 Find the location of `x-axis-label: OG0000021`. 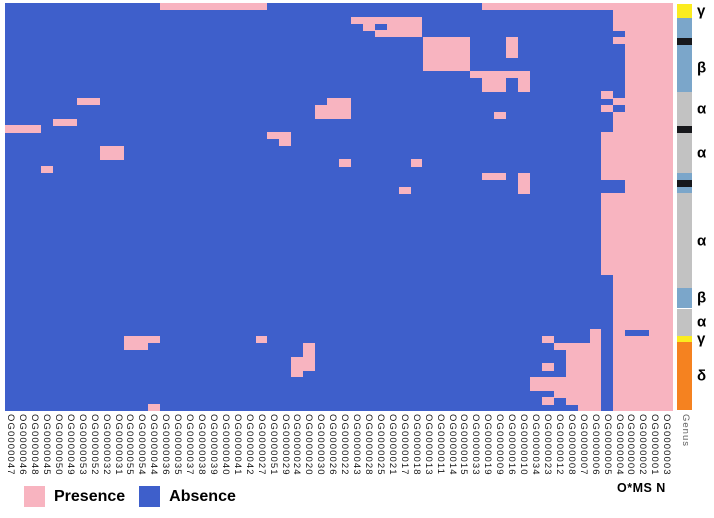

x-axis-label: OG0000021 is located at coordinates (392, 445).